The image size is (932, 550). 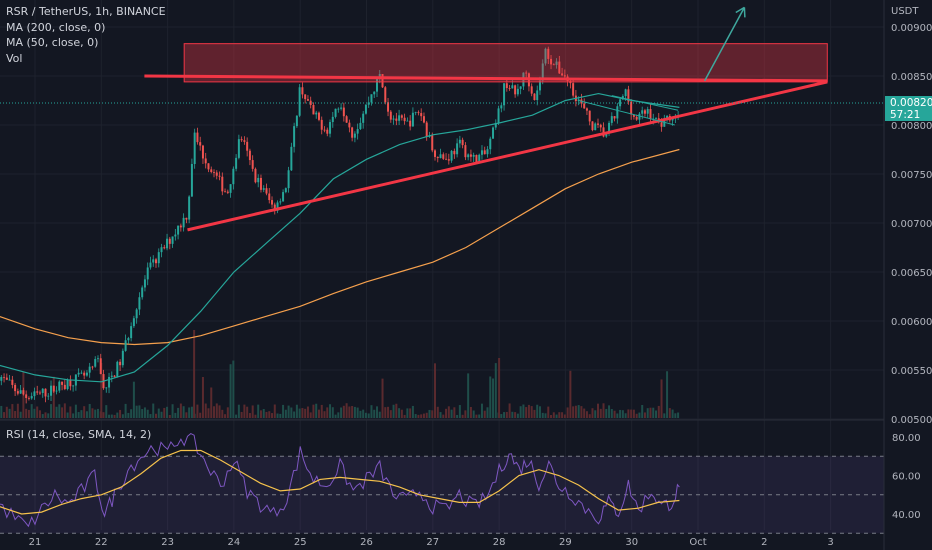 I want to click on time-tick: 26, so click(x=366, y=542).